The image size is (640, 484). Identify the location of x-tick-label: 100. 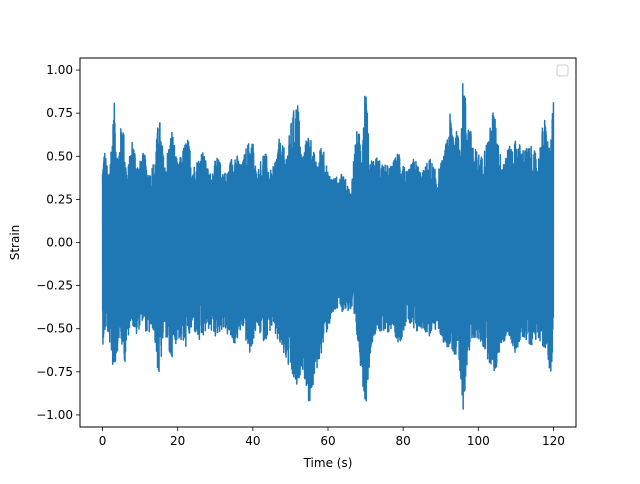
(478, 441).